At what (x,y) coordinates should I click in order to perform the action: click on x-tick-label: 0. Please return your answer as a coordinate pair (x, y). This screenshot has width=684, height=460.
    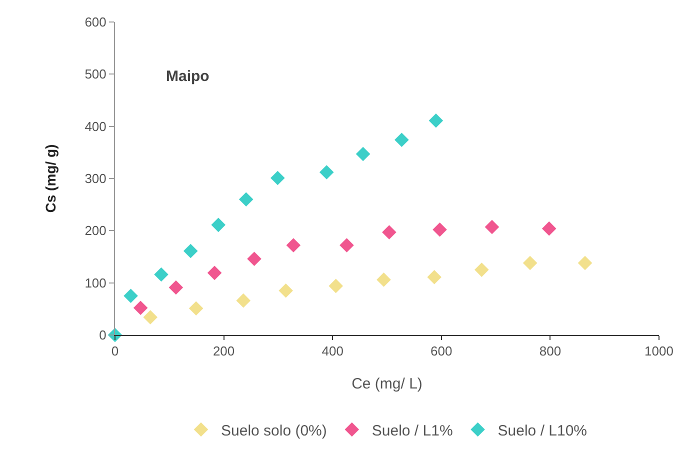
    Looking at the image, I should click on (115, 351).